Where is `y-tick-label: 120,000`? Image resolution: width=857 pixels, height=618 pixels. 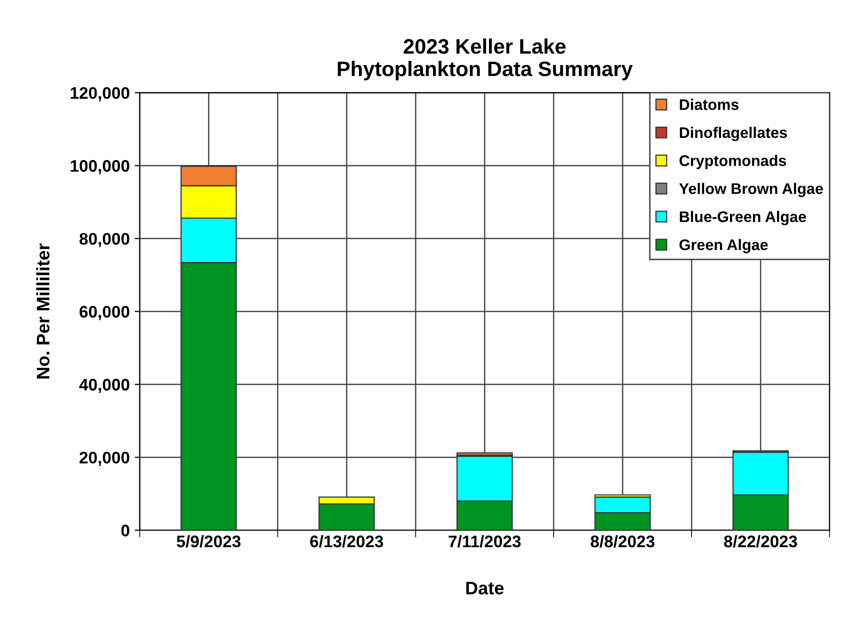
y-tick-label: 120,000 is located at coordinates (100, 94).